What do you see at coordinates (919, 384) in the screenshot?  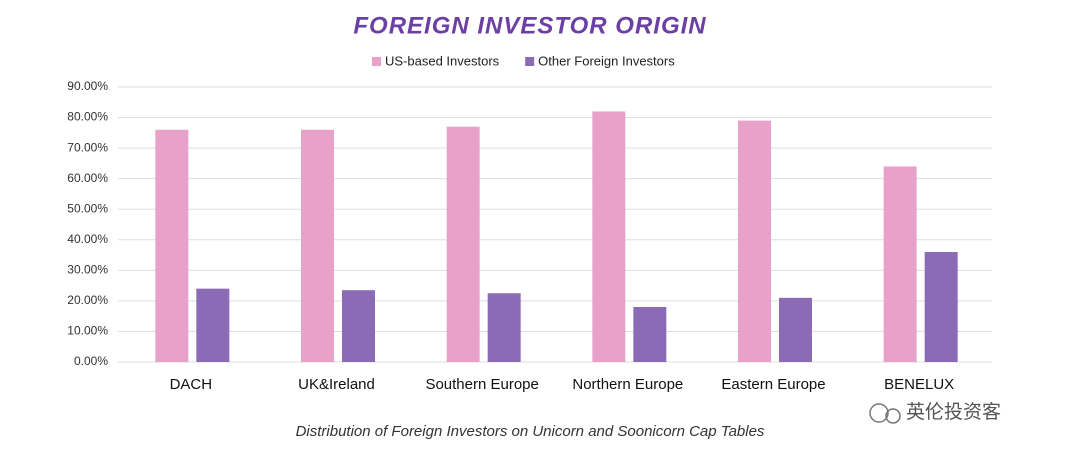 I see `x-tick-label: BENELUX` at bounding box center [919, 384].